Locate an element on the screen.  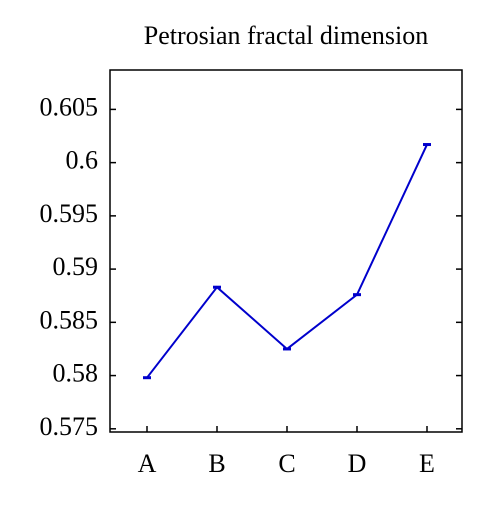
y-tick-label: 0.58 is located at coordinates (76, 373).